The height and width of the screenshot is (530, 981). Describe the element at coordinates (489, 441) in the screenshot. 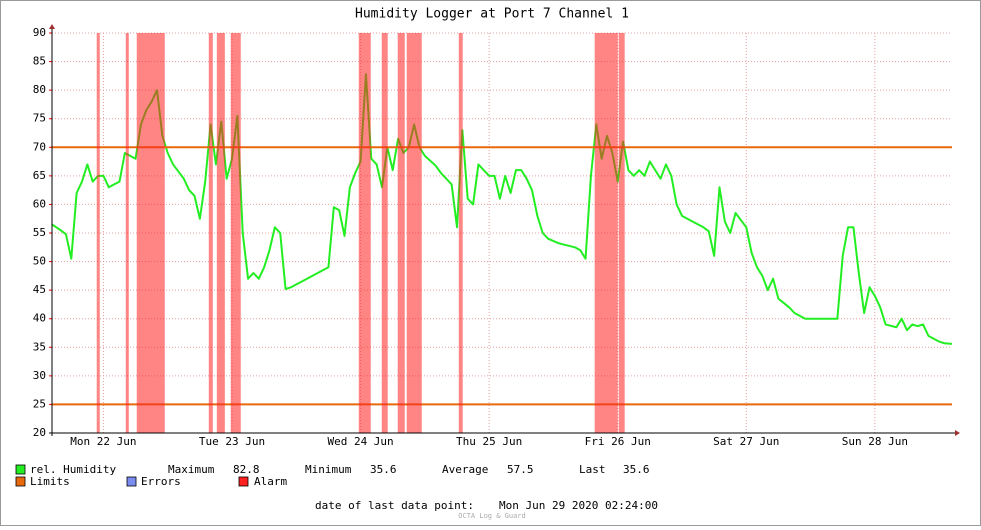

I see `x-tick-label: Thu 25 Jun` at that location.